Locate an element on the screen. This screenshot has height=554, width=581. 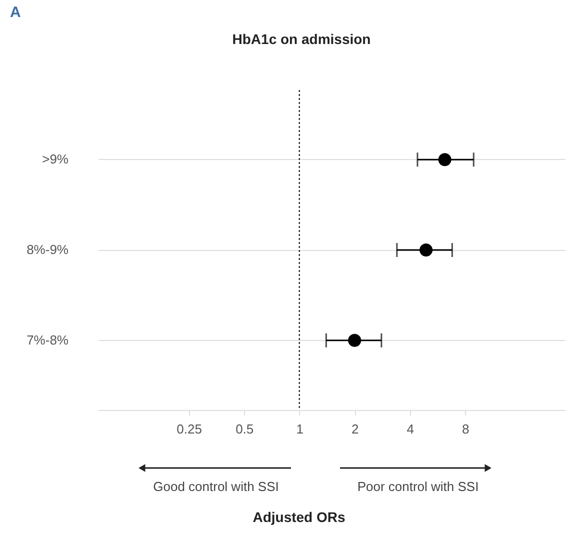
x-tick-label: 0.25 is located at coordinates (189, 429).